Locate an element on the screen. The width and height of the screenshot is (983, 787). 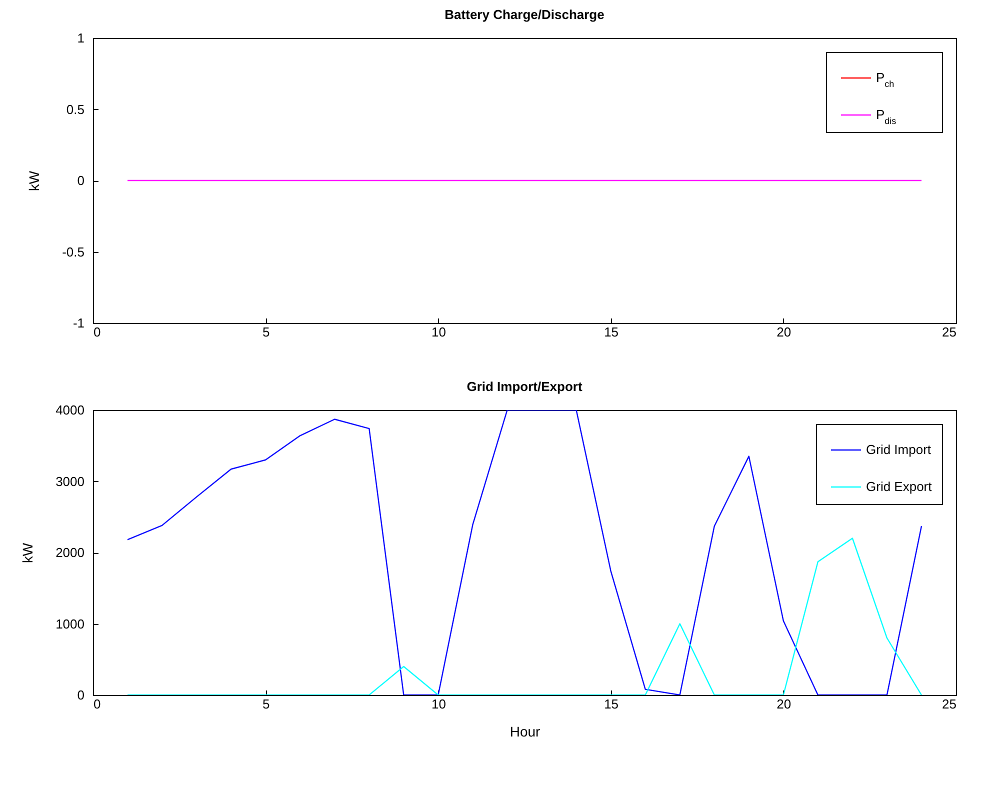
y-tick-label: 1000 is located at coordinates (70, 624).